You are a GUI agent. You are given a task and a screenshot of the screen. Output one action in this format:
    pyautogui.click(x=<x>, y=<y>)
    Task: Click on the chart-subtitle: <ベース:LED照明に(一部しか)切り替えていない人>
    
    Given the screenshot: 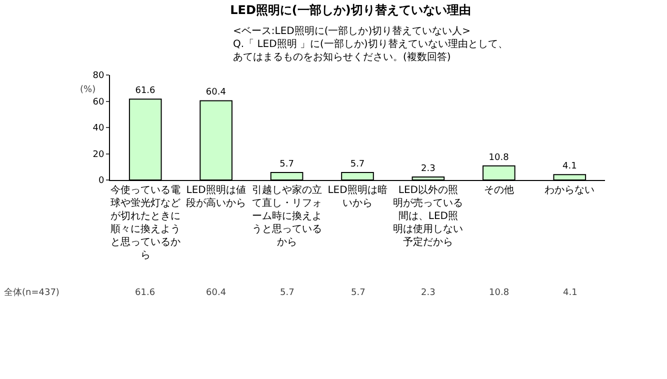 What is the action you would take?
    pyautogui.click(x=352, y=31)
    